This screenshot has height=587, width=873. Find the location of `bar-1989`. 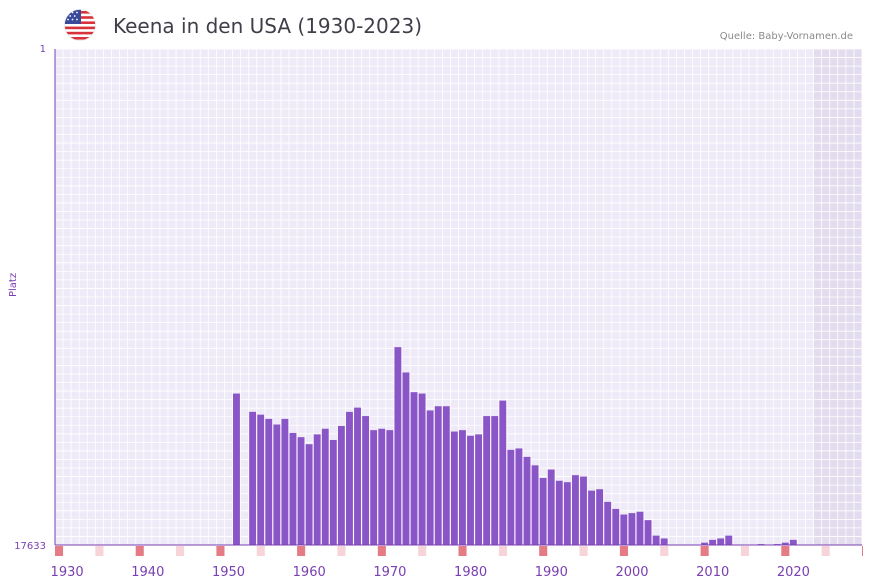

bar-1989 is located at coordinates (543, 511).